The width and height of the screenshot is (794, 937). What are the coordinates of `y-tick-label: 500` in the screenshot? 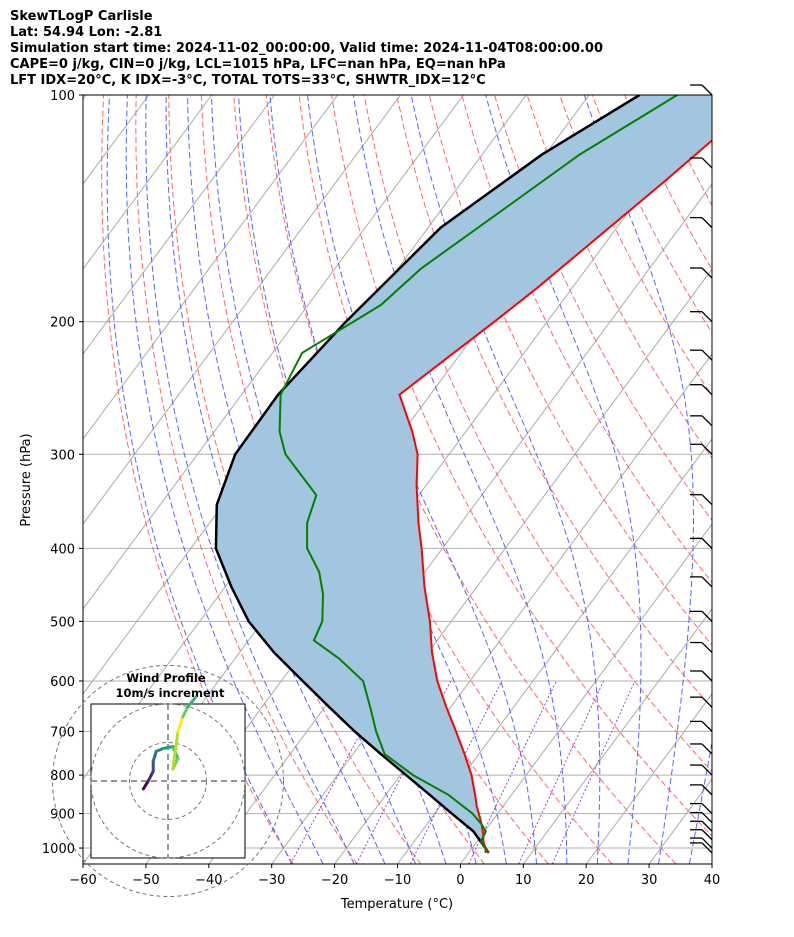 It's located at (62, 622).